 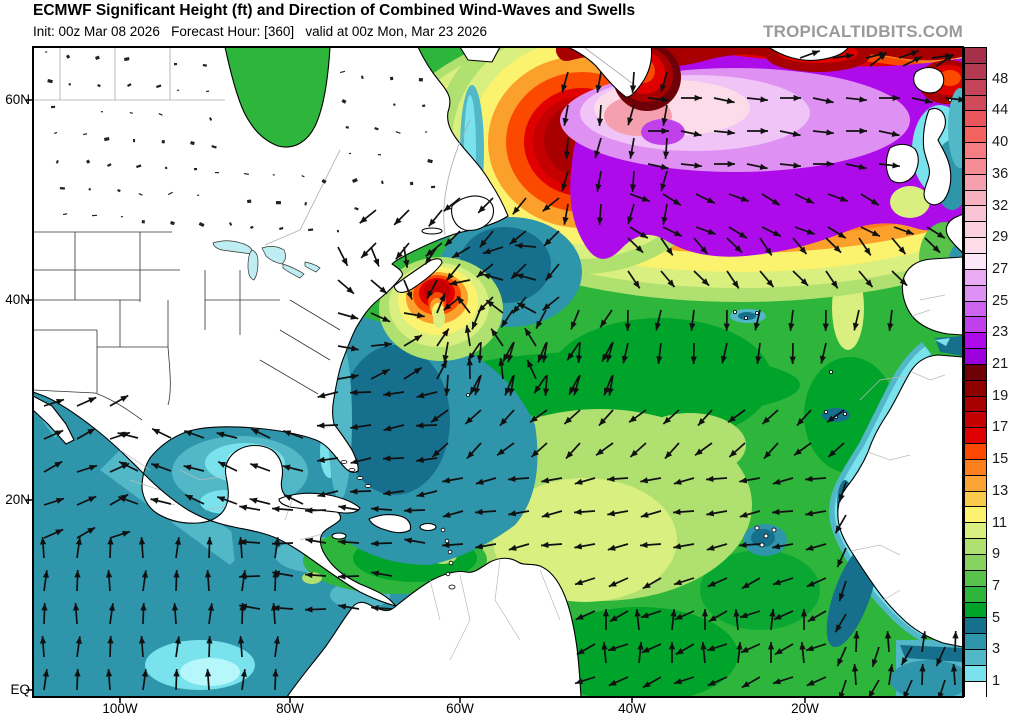 I want to click on colorbar-label: 5, so click(x=996, y=617).